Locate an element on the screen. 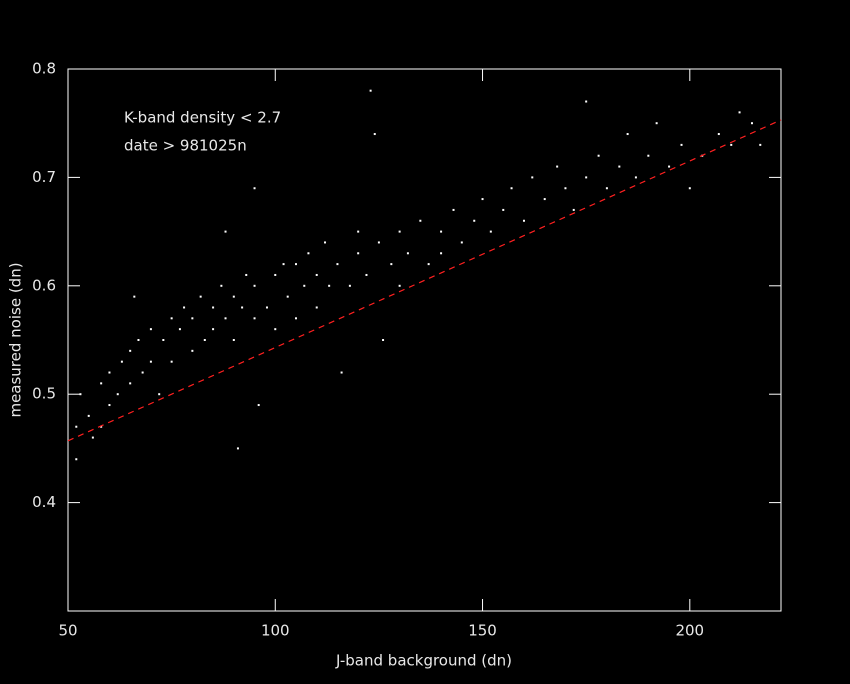 This screenshot has height=684, width=850. y-axis-label: measured noise (dn) is located at coordinates (16, 339).